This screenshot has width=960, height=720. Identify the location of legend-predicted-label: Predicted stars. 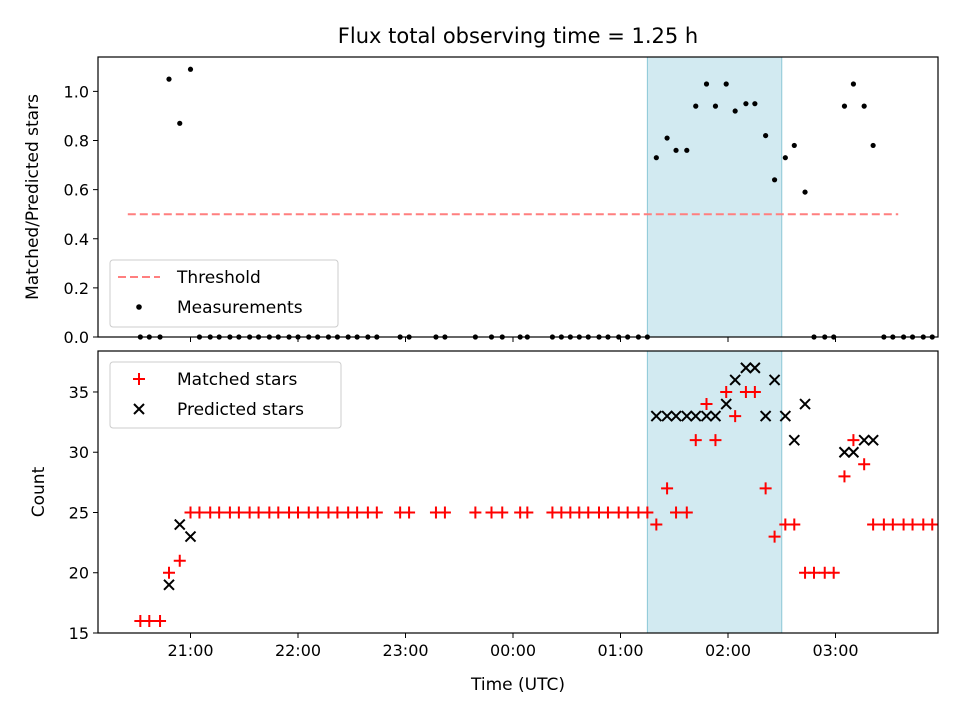
(240, 410).